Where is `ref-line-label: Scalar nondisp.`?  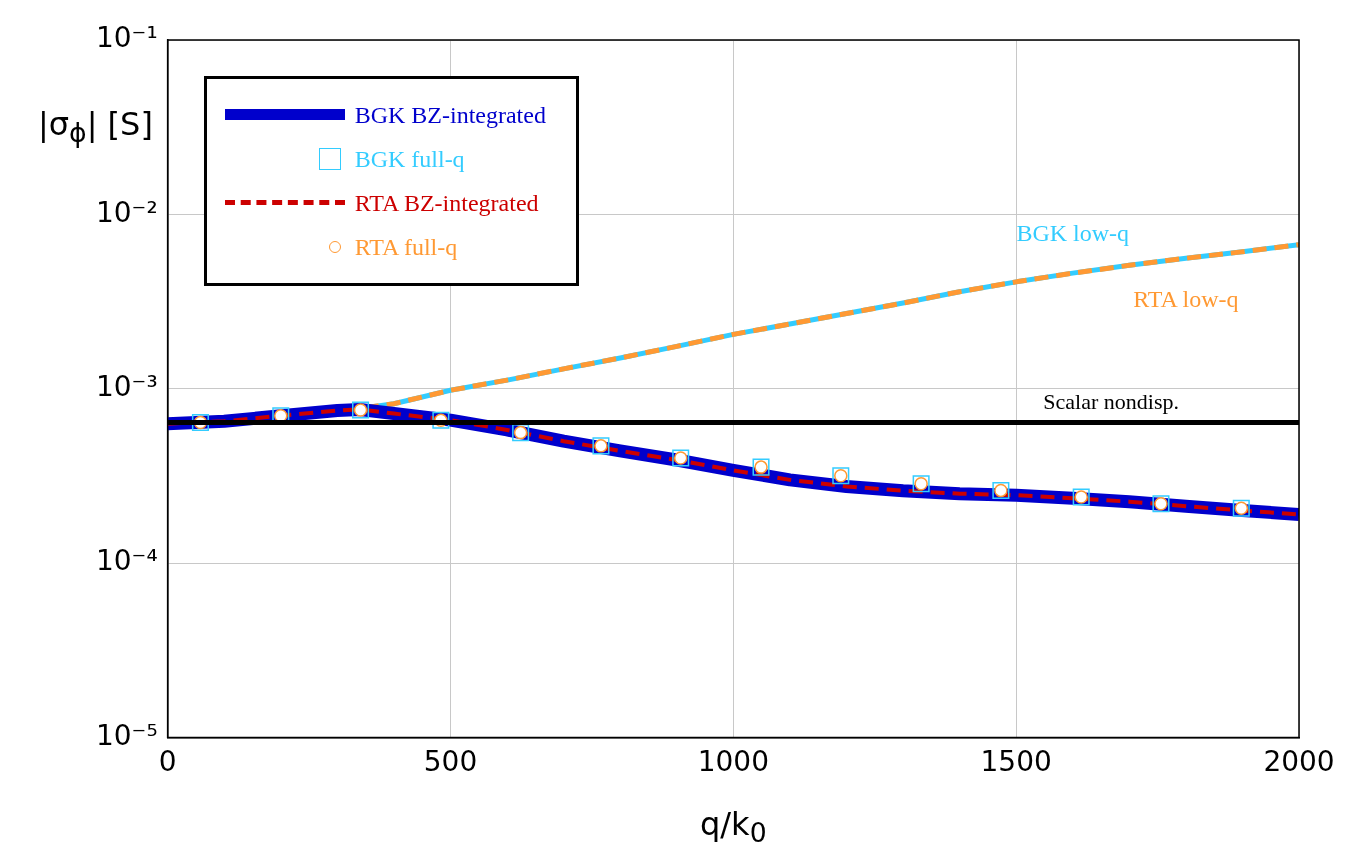 ref-line-label: Scalar nondisp. is located at coordinates (1111, 402).